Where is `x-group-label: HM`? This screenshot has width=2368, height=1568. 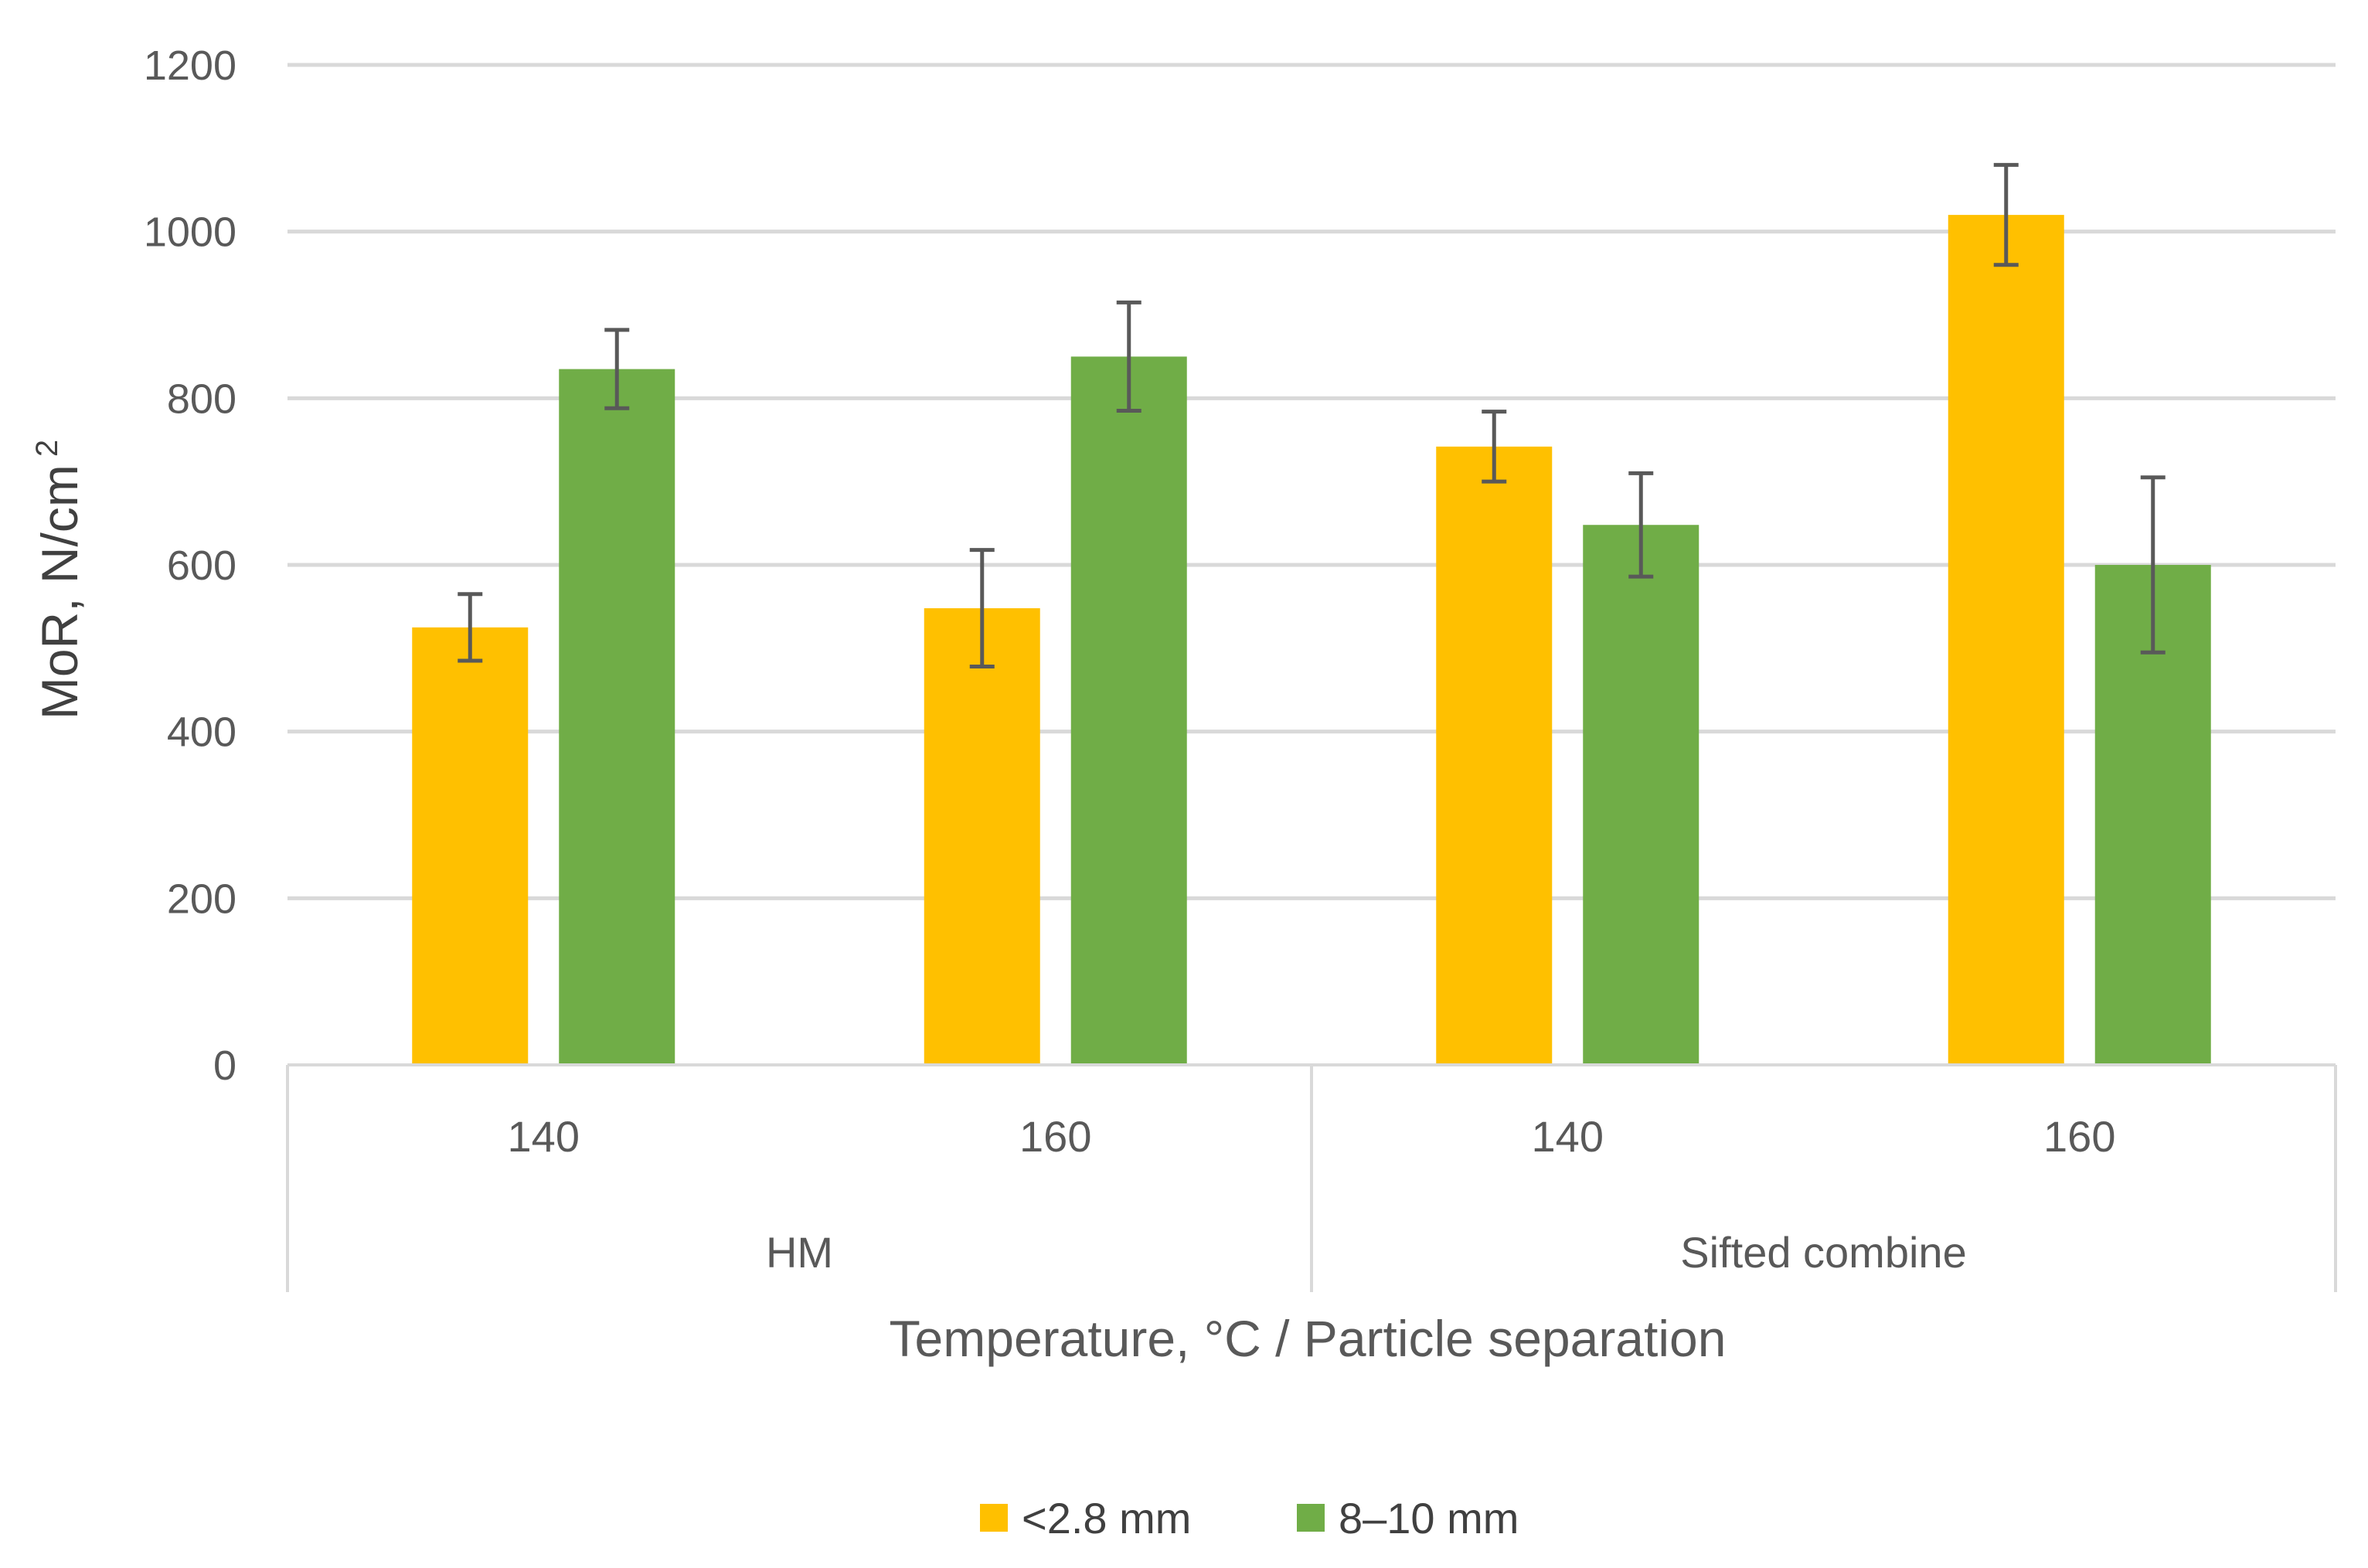 x-group-label: HM is located at coordinates (799, 1252).